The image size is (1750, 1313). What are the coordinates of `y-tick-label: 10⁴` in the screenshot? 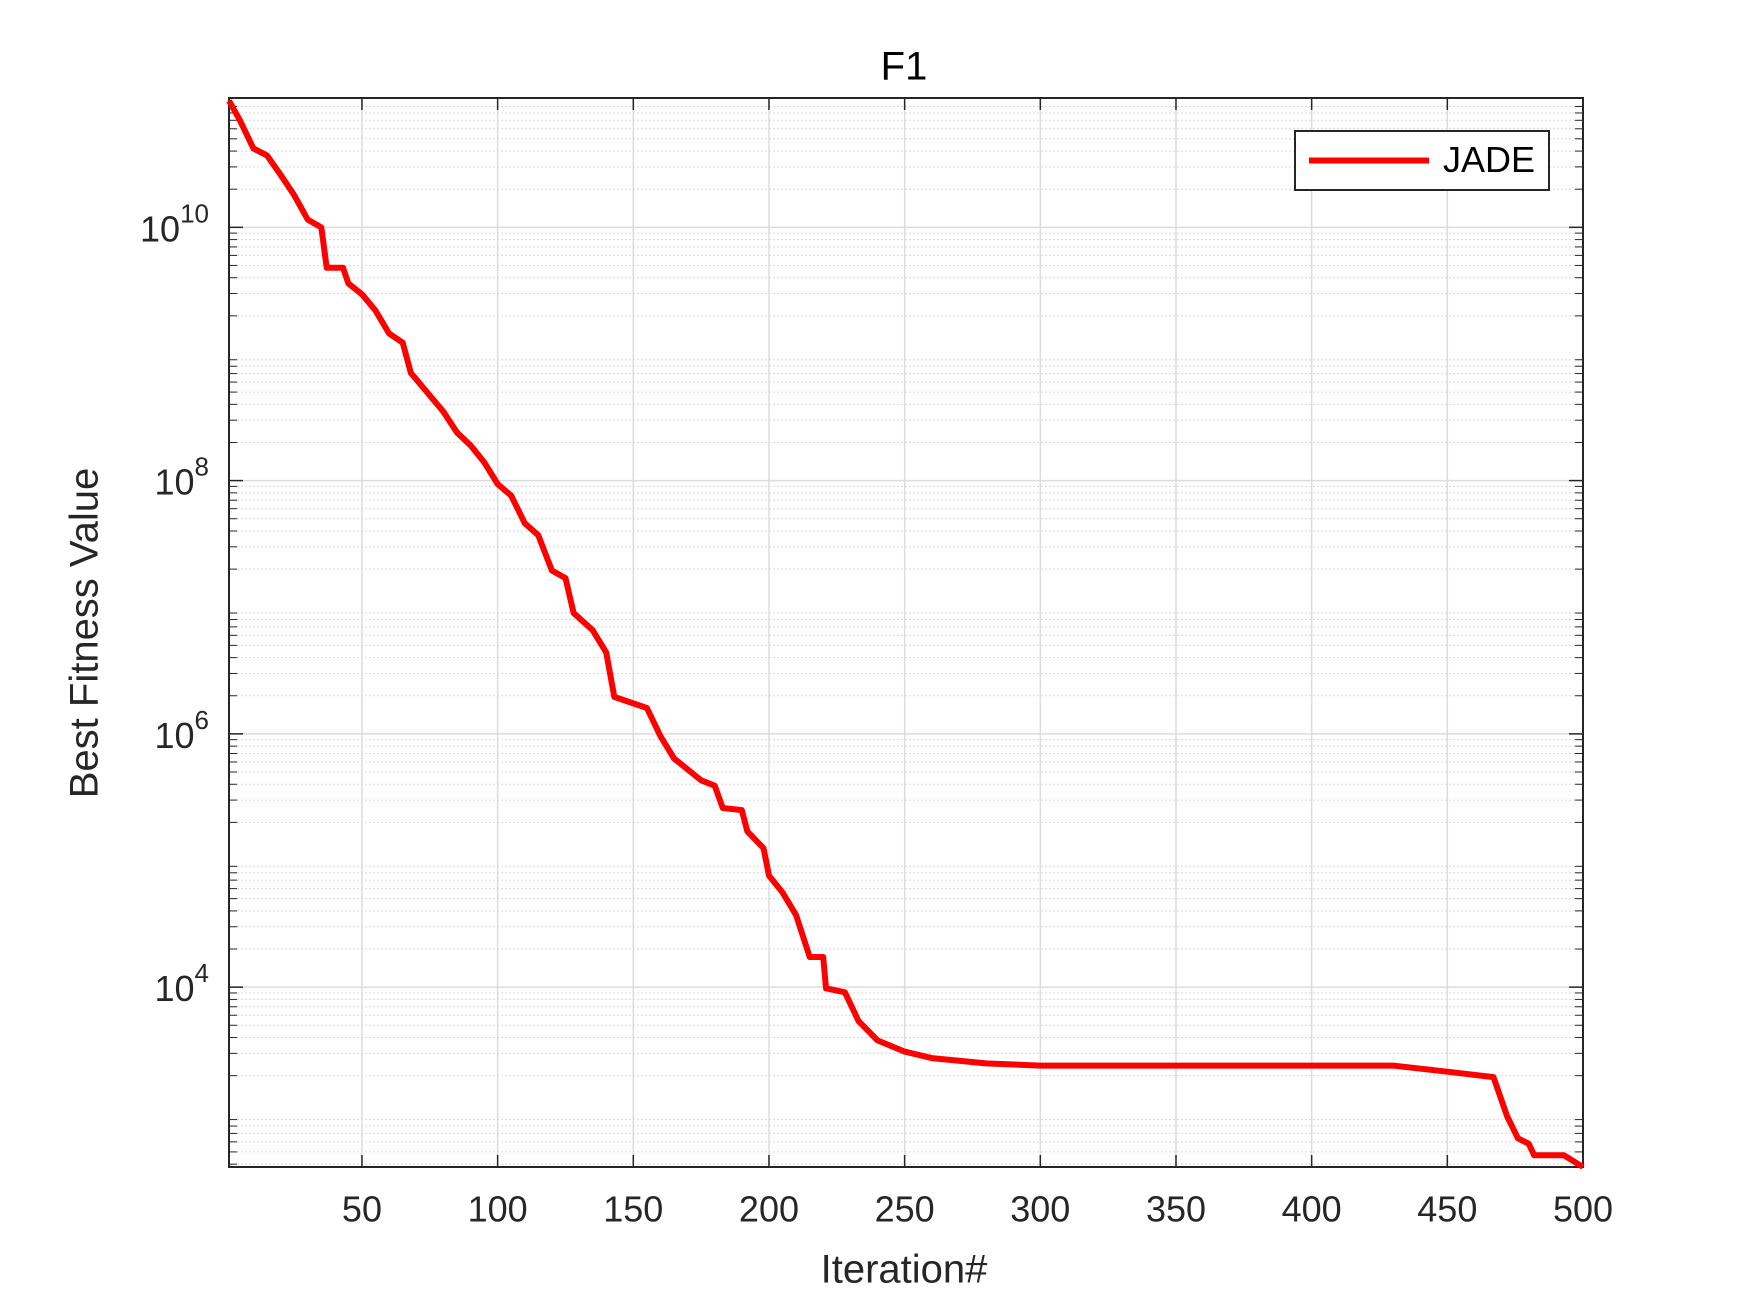 It's located at (181, 983).